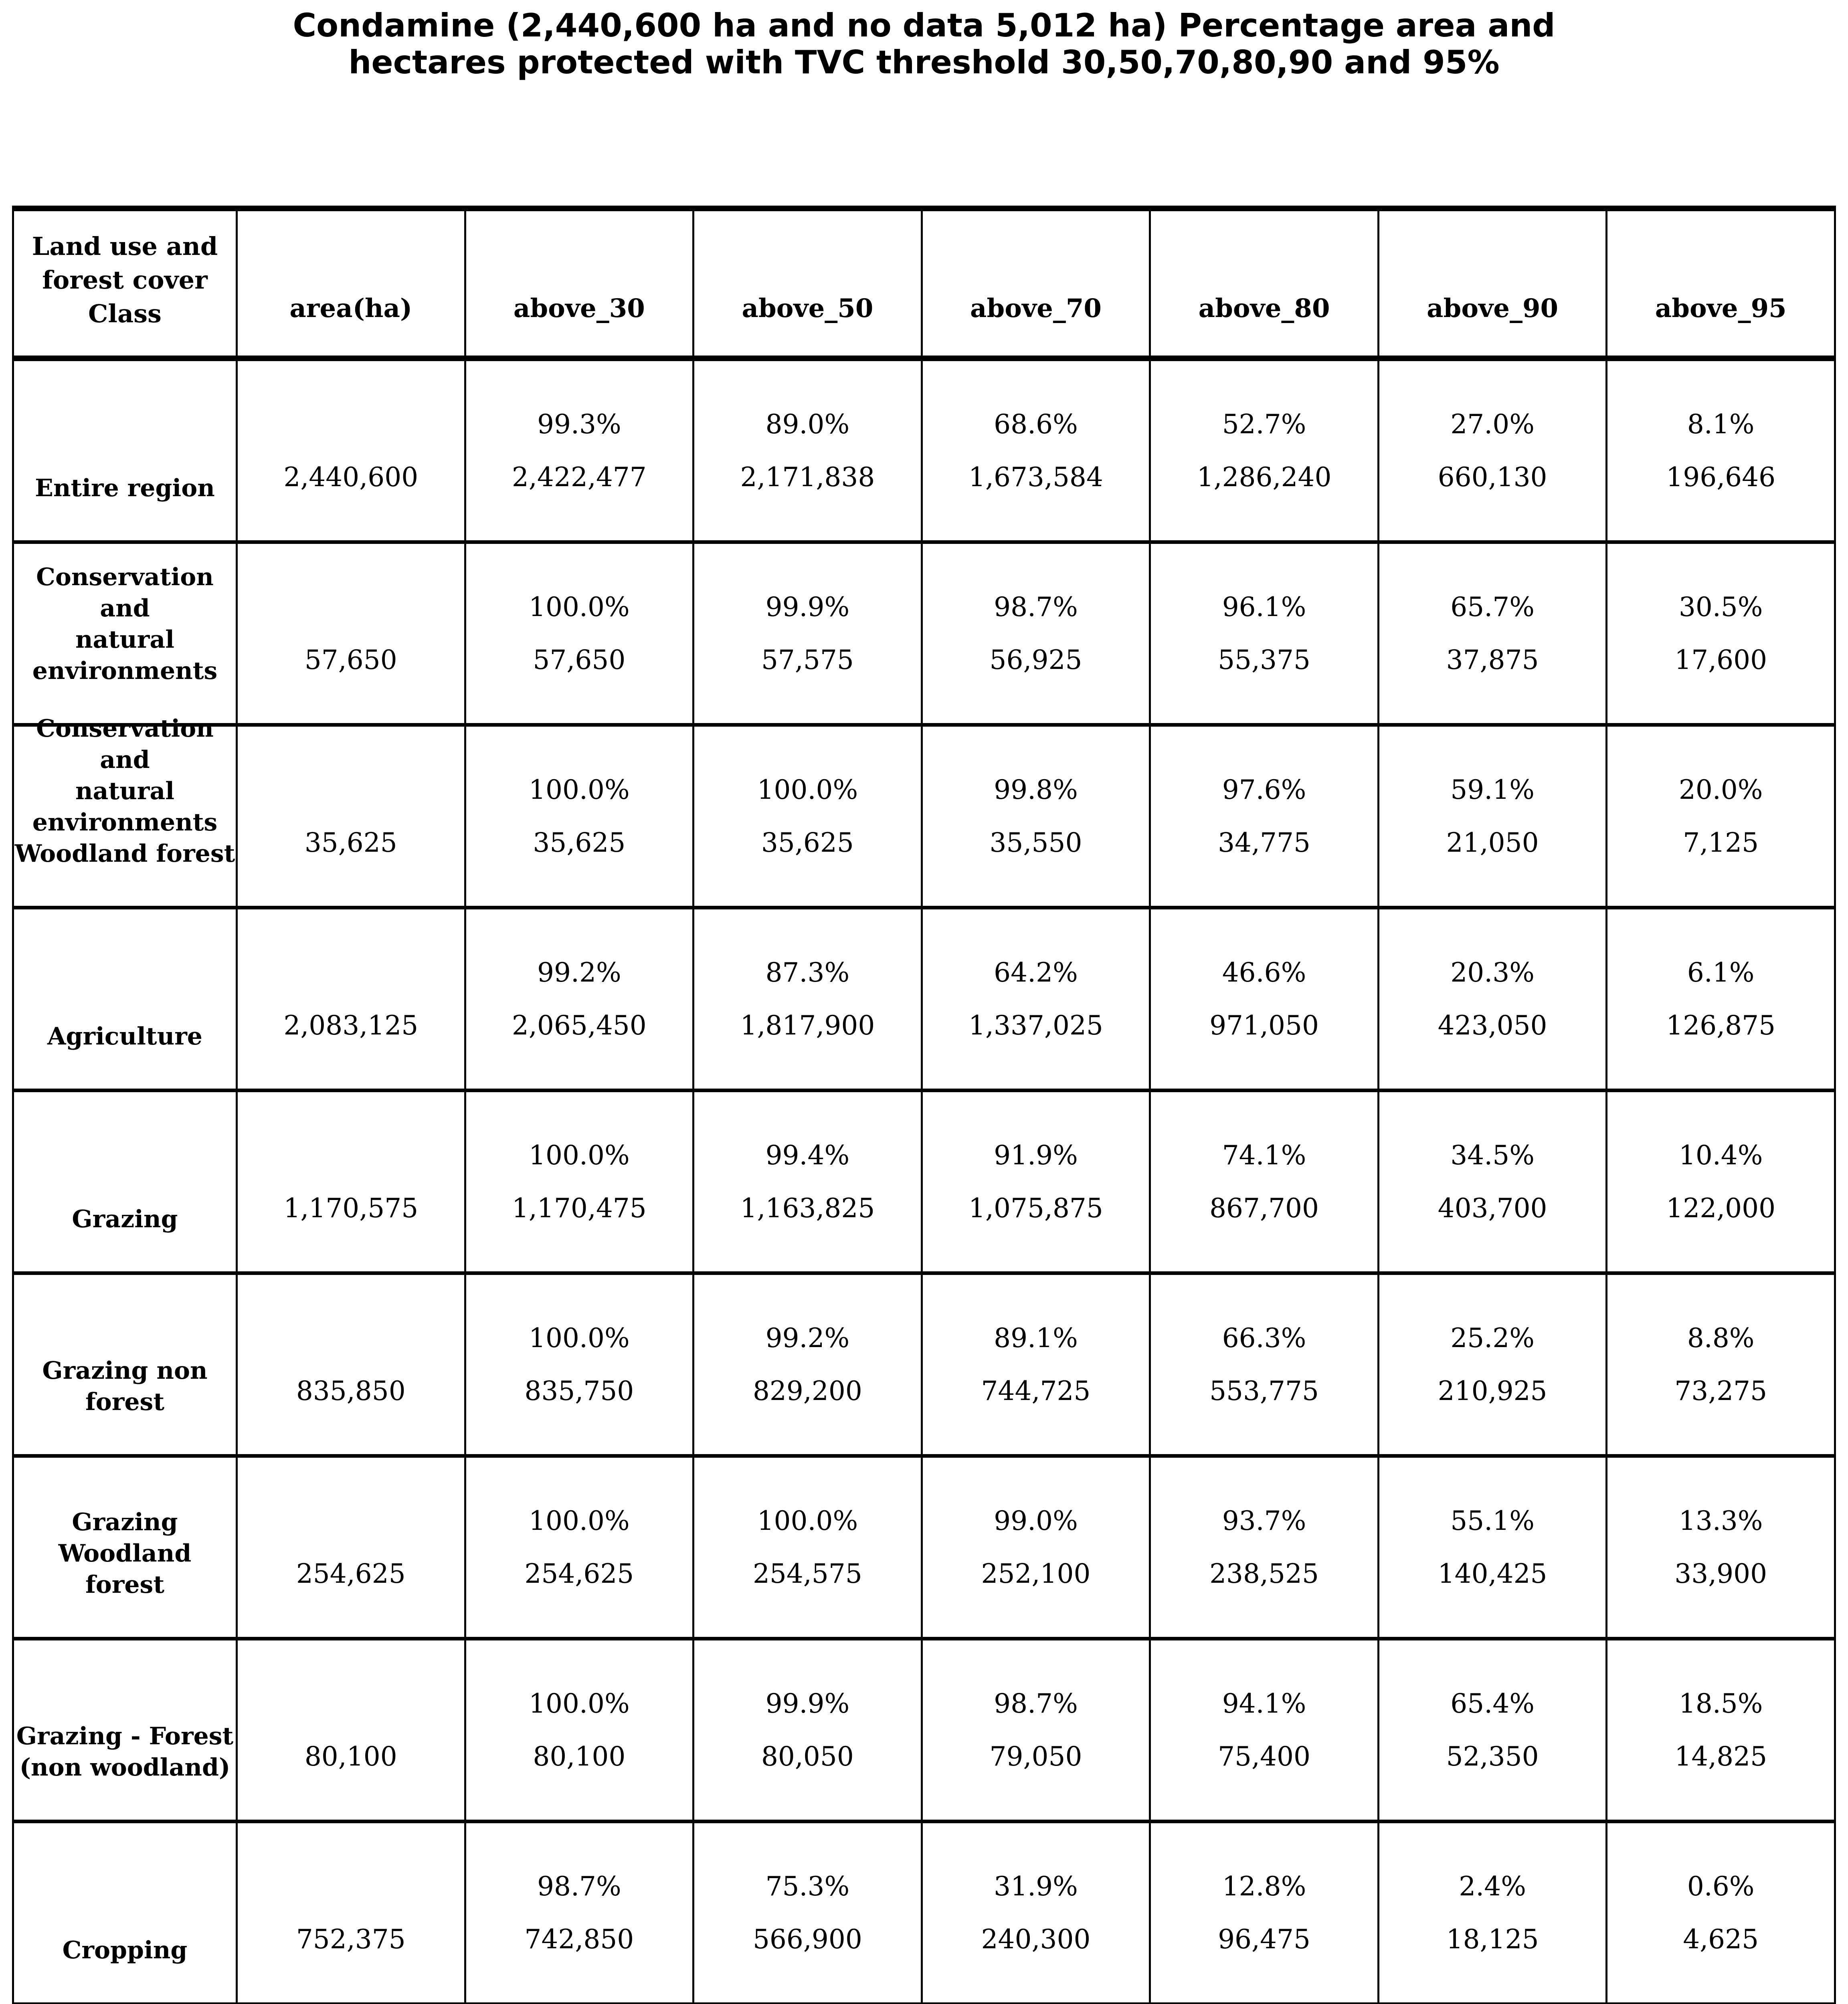  Describe the element at coordinates (1264, 606) in the screenshot. I see `percent-value: 96.1%` at that location.